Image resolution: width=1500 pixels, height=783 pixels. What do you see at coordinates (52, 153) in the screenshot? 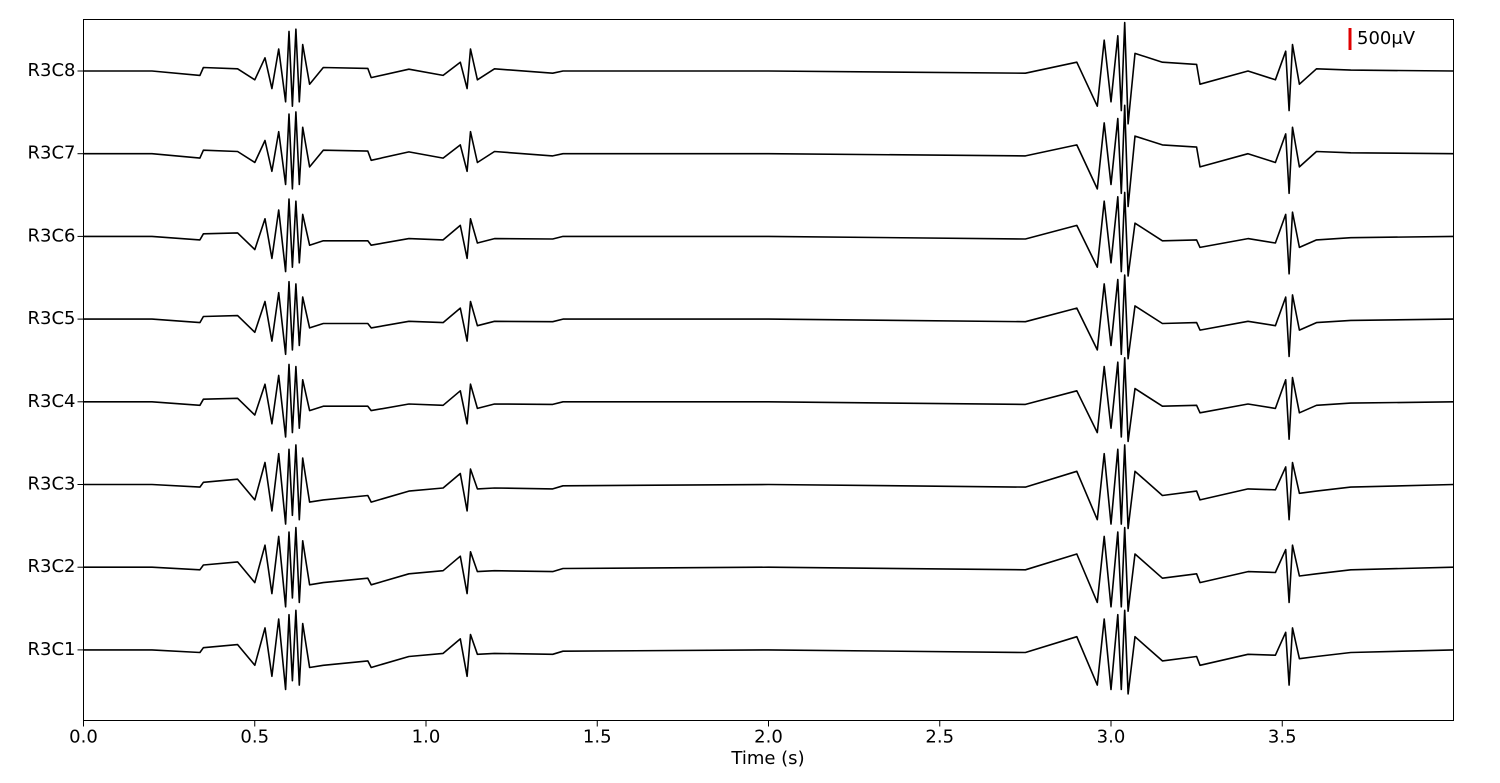
I see `channel-label: R3C7` at bounding box center [52, 153].